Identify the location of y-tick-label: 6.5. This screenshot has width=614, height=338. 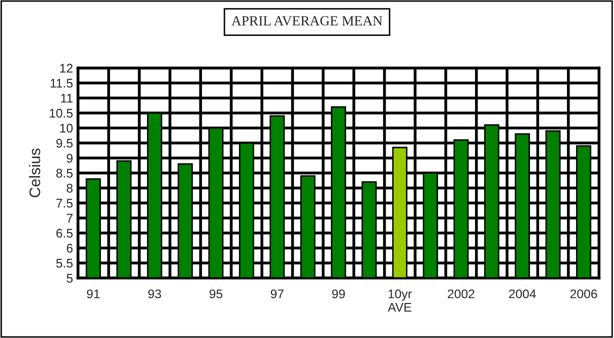
(64, 233).